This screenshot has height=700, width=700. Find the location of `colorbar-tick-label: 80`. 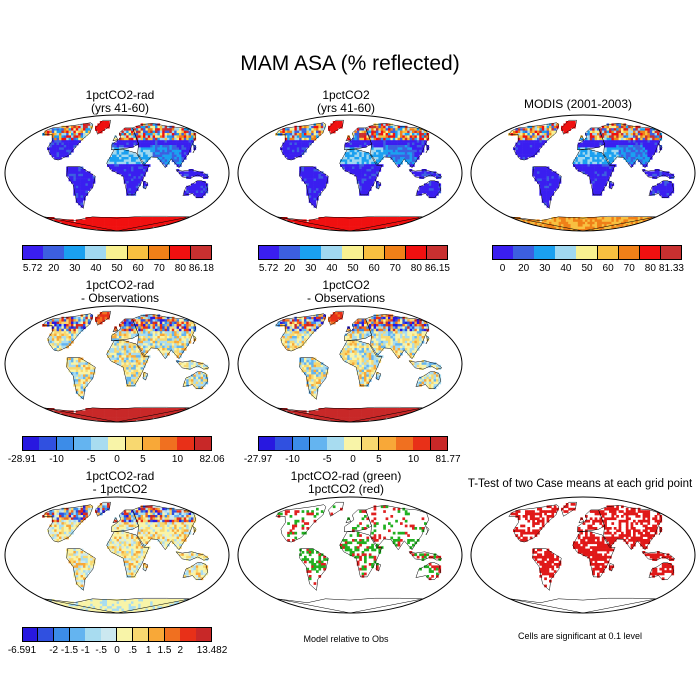

colorbar-tick-label: 80 is located at coordinates (650, 268).